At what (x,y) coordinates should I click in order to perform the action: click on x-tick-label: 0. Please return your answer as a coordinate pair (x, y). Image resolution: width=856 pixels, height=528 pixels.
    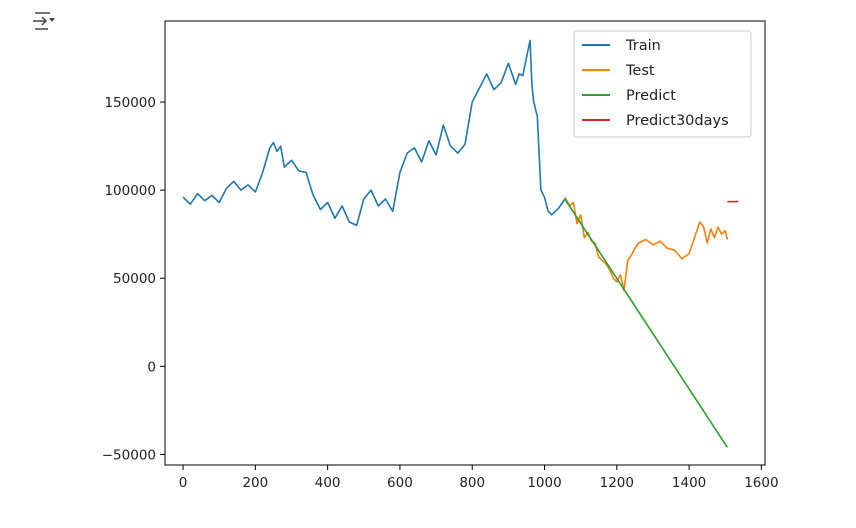
    Looking at the image, I should click on (183, 483).